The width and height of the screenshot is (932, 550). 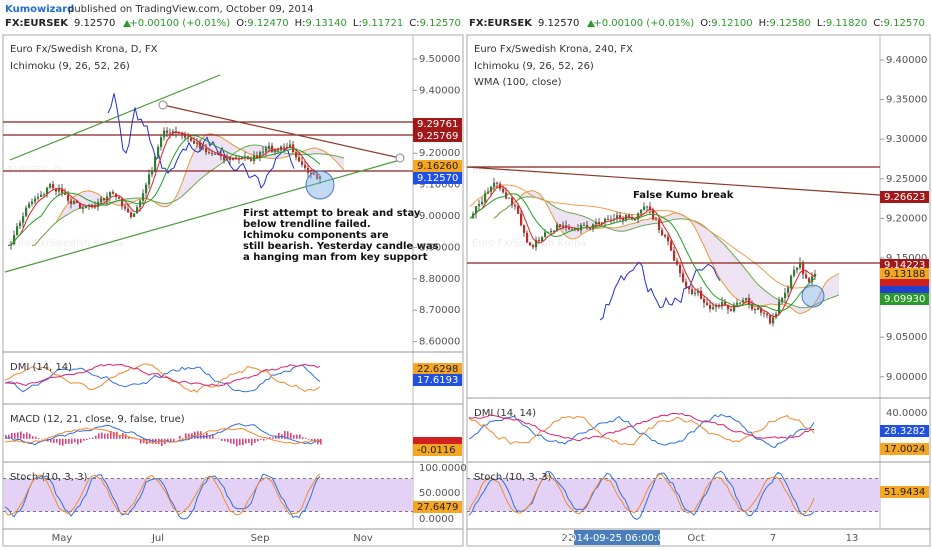 What do you see at coordinates (558, 23) in the screenshot?
I see `last-price: 9.12570` at bounding box center [558, 23].